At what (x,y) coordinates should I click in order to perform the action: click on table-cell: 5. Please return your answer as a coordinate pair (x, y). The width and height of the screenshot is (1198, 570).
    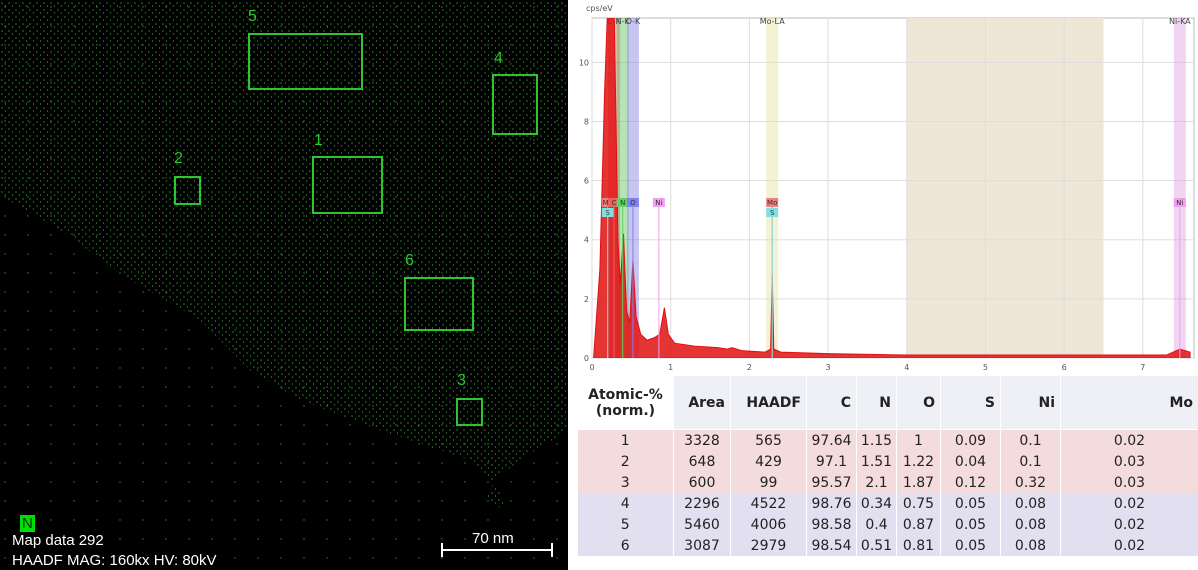
    Looking at the image, I should click on (625, 524).